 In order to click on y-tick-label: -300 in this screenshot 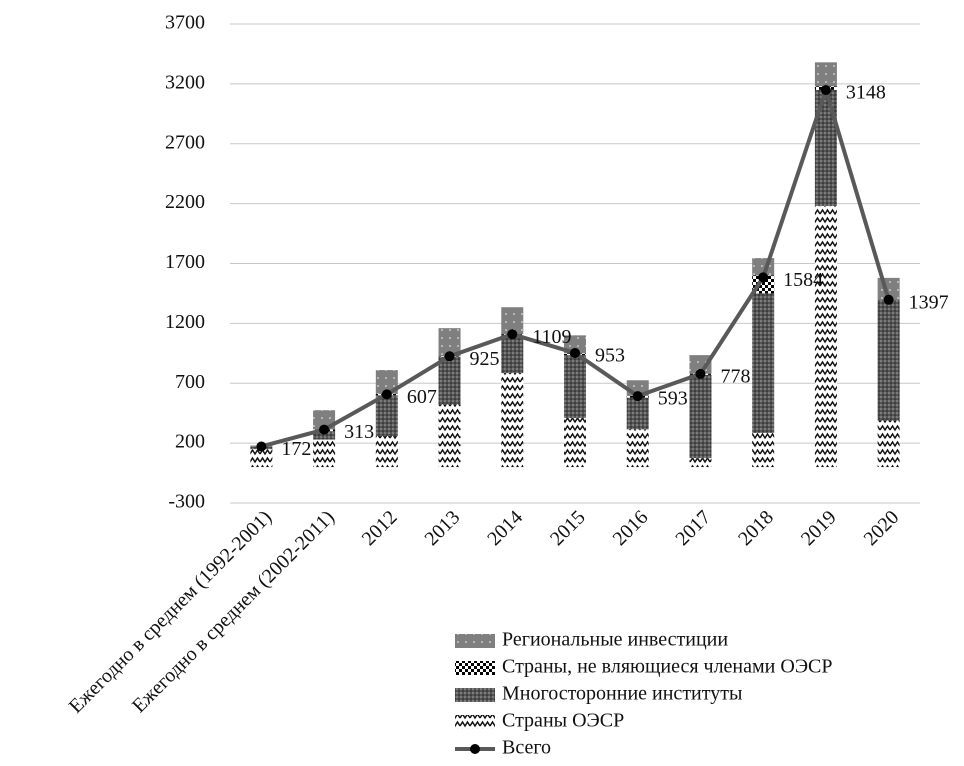, I will do `click(186, 502)`.